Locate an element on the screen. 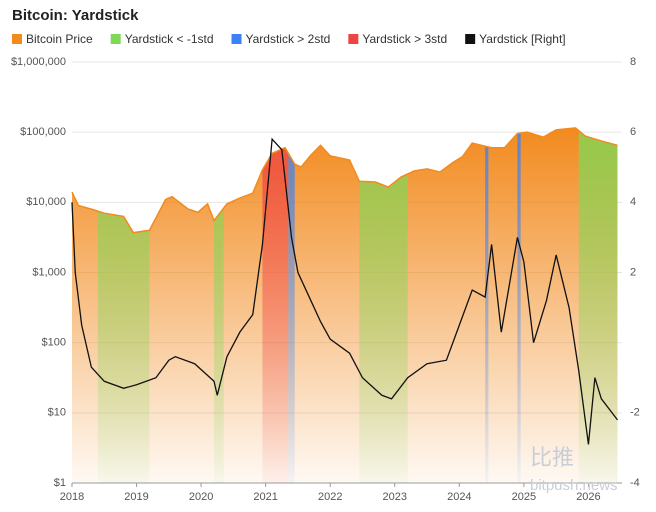  y-tick-label: $10,000 is located at coordinates (46, 202).